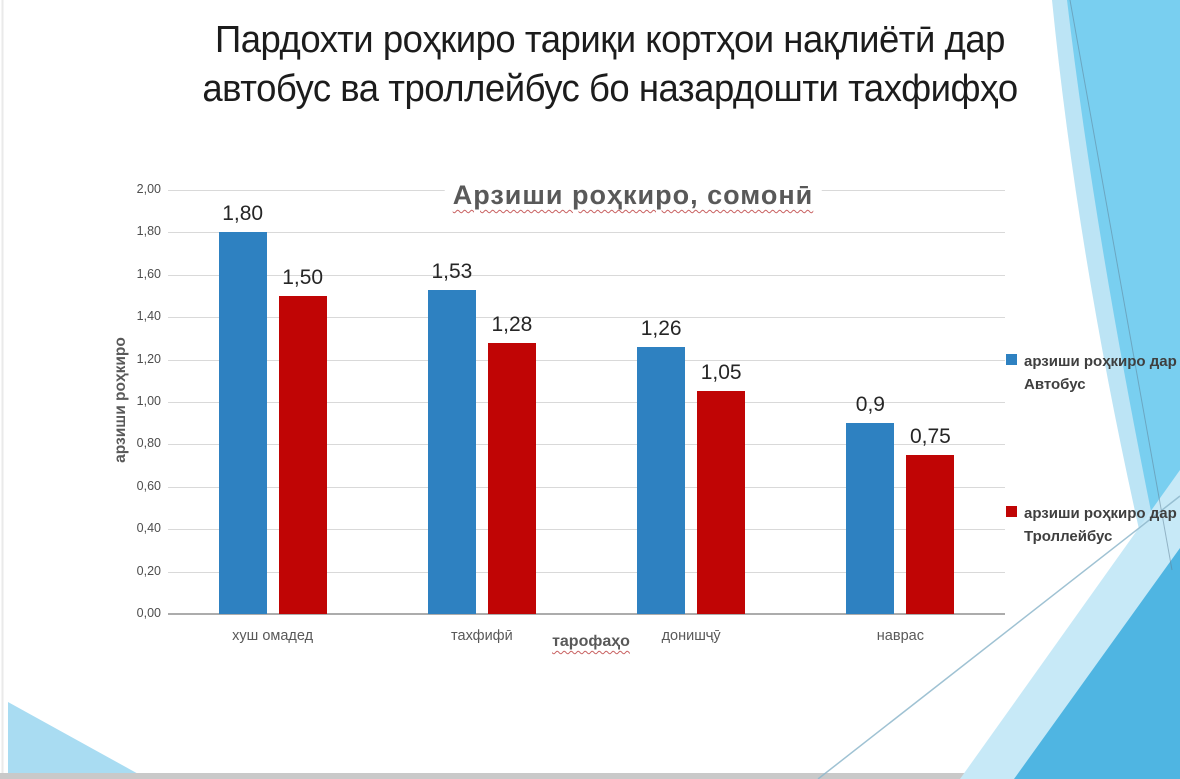 Image resolution: width=1180 pixels, height=779 pixels. What do you see at coordinates (148, 358) in the screenshot?
I see `y-tick-label: 1,20` at bounding box center [148, 358].